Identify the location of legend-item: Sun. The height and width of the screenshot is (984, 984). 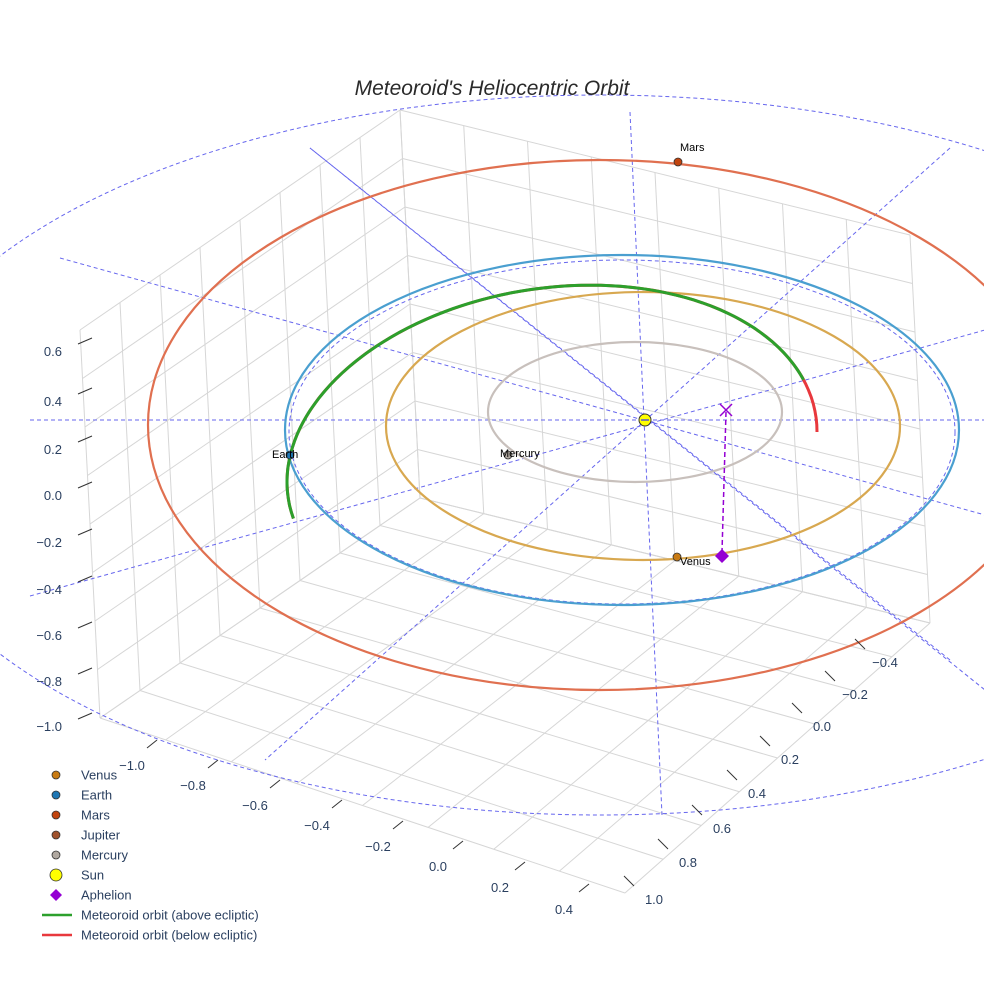
(76, 875).